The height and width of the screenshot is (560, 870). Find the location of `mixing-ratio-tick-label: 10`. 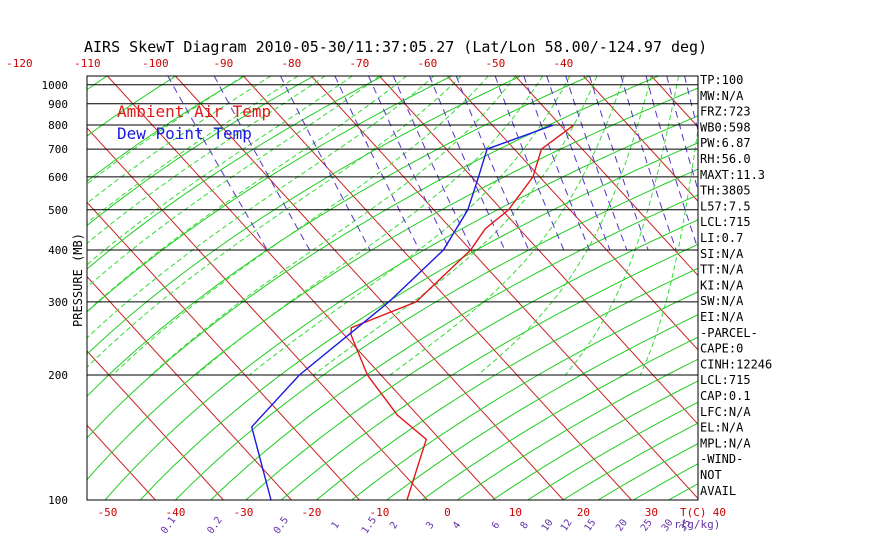

mixing-ratio-tick-label: 10 is located at coordinates (548, 525).